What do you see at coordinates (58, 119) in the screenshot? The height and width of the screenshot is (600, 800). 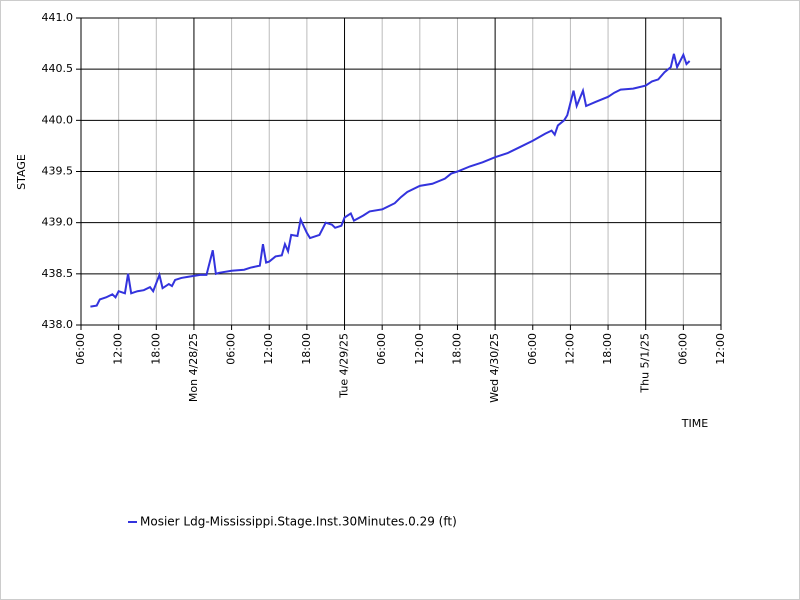 I see `y-tick-label: 440.0` at bounding box center [58, 119].